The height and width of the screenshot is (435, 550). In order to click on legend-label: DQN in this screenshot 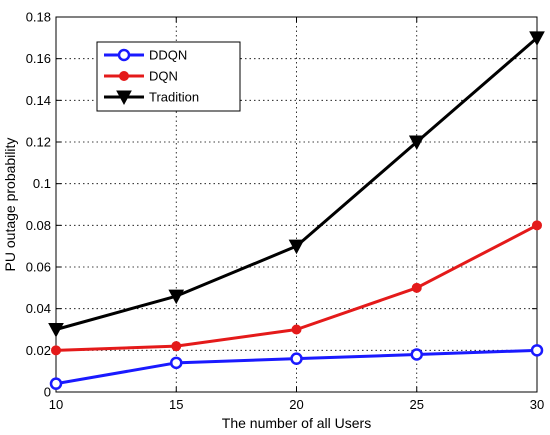, I will do `click(163, 76)`.